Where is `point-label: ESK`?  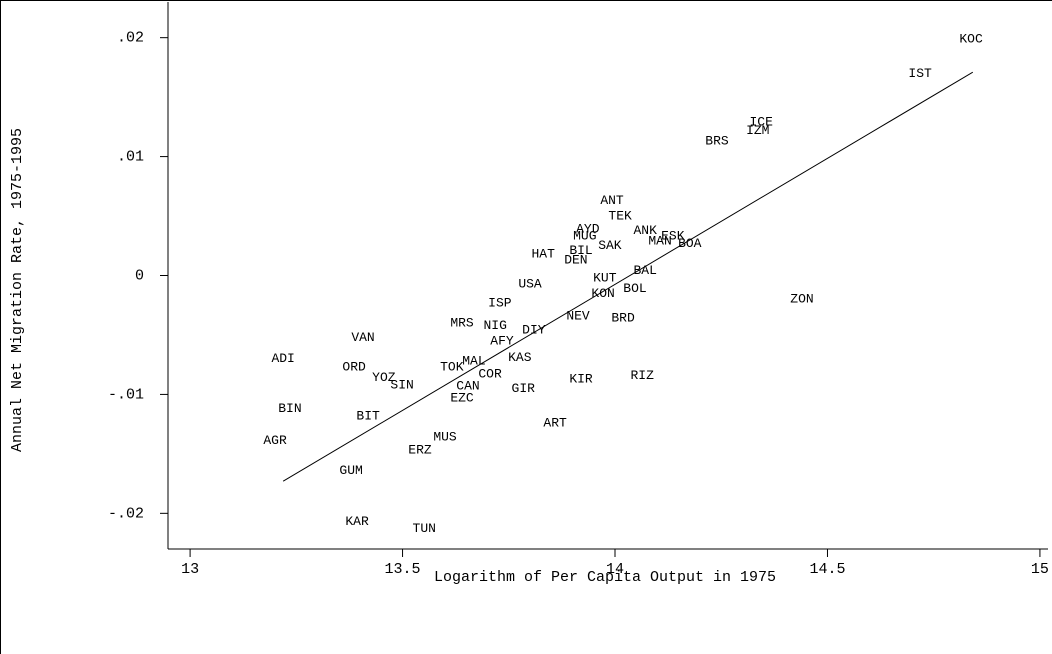
point-label: ESK is located at coordinates (673, 236).